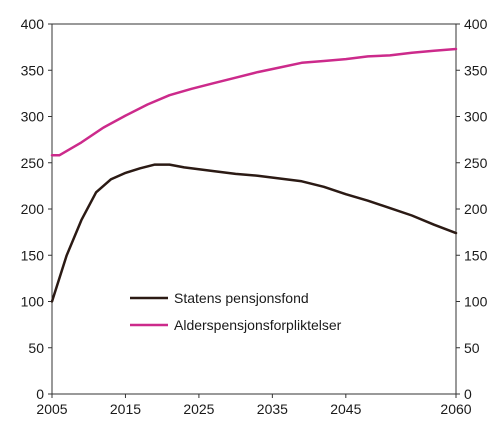 The width and height of the screenshot is (499, 423). Describe the element at coordinates (33, 209) in the screenshot. I see `y-tick-label-left: 200` at that location.